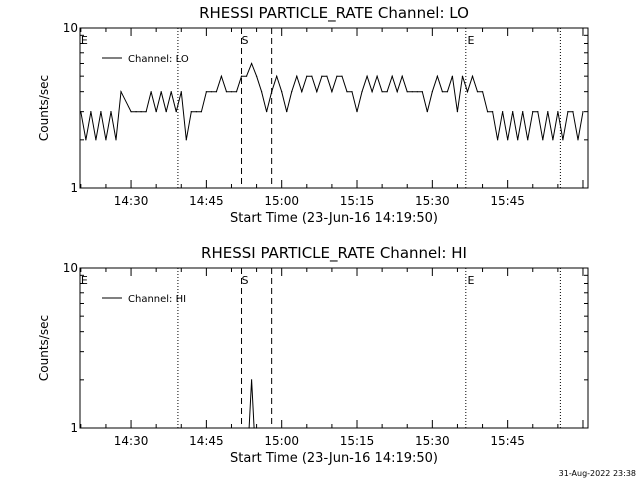  What do you see at coordinates (206, 441) in the screenshot?
I see `x-tick-label: 14:45` at bounding box center [206, 441].